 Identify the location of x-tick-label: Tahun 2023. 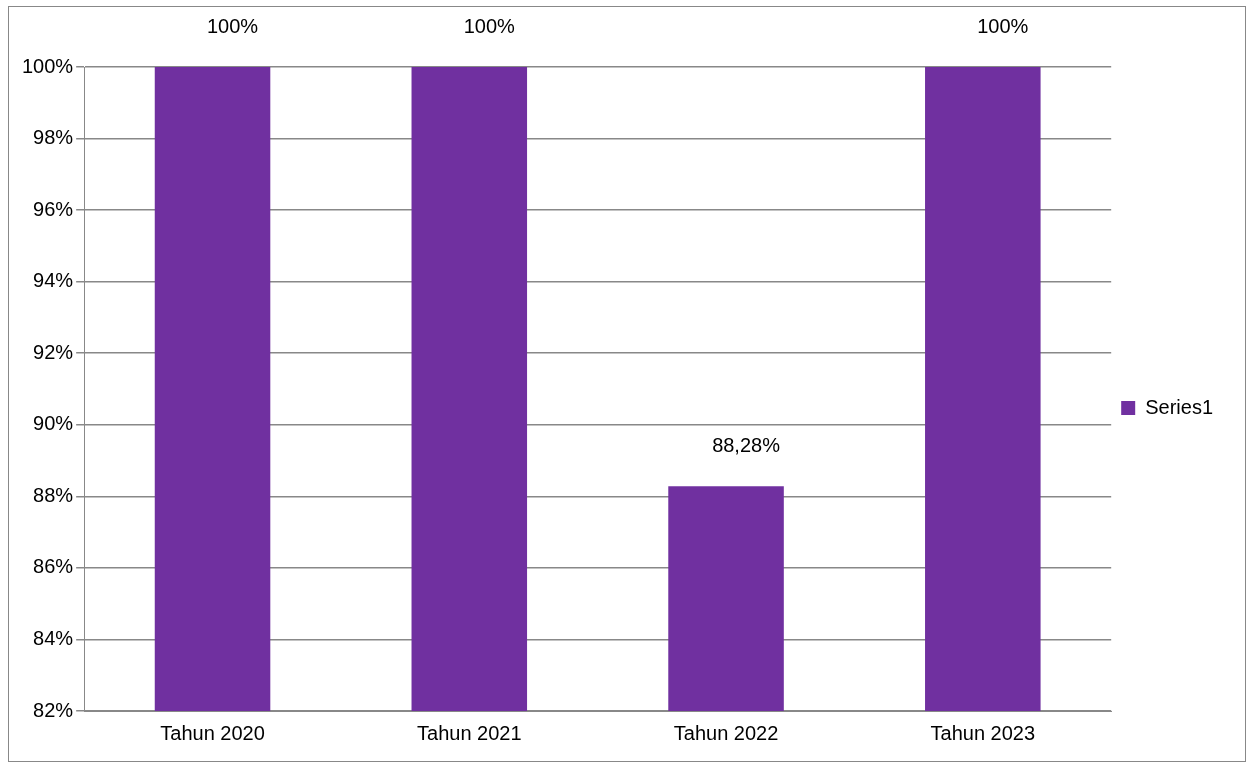
(983, 732).